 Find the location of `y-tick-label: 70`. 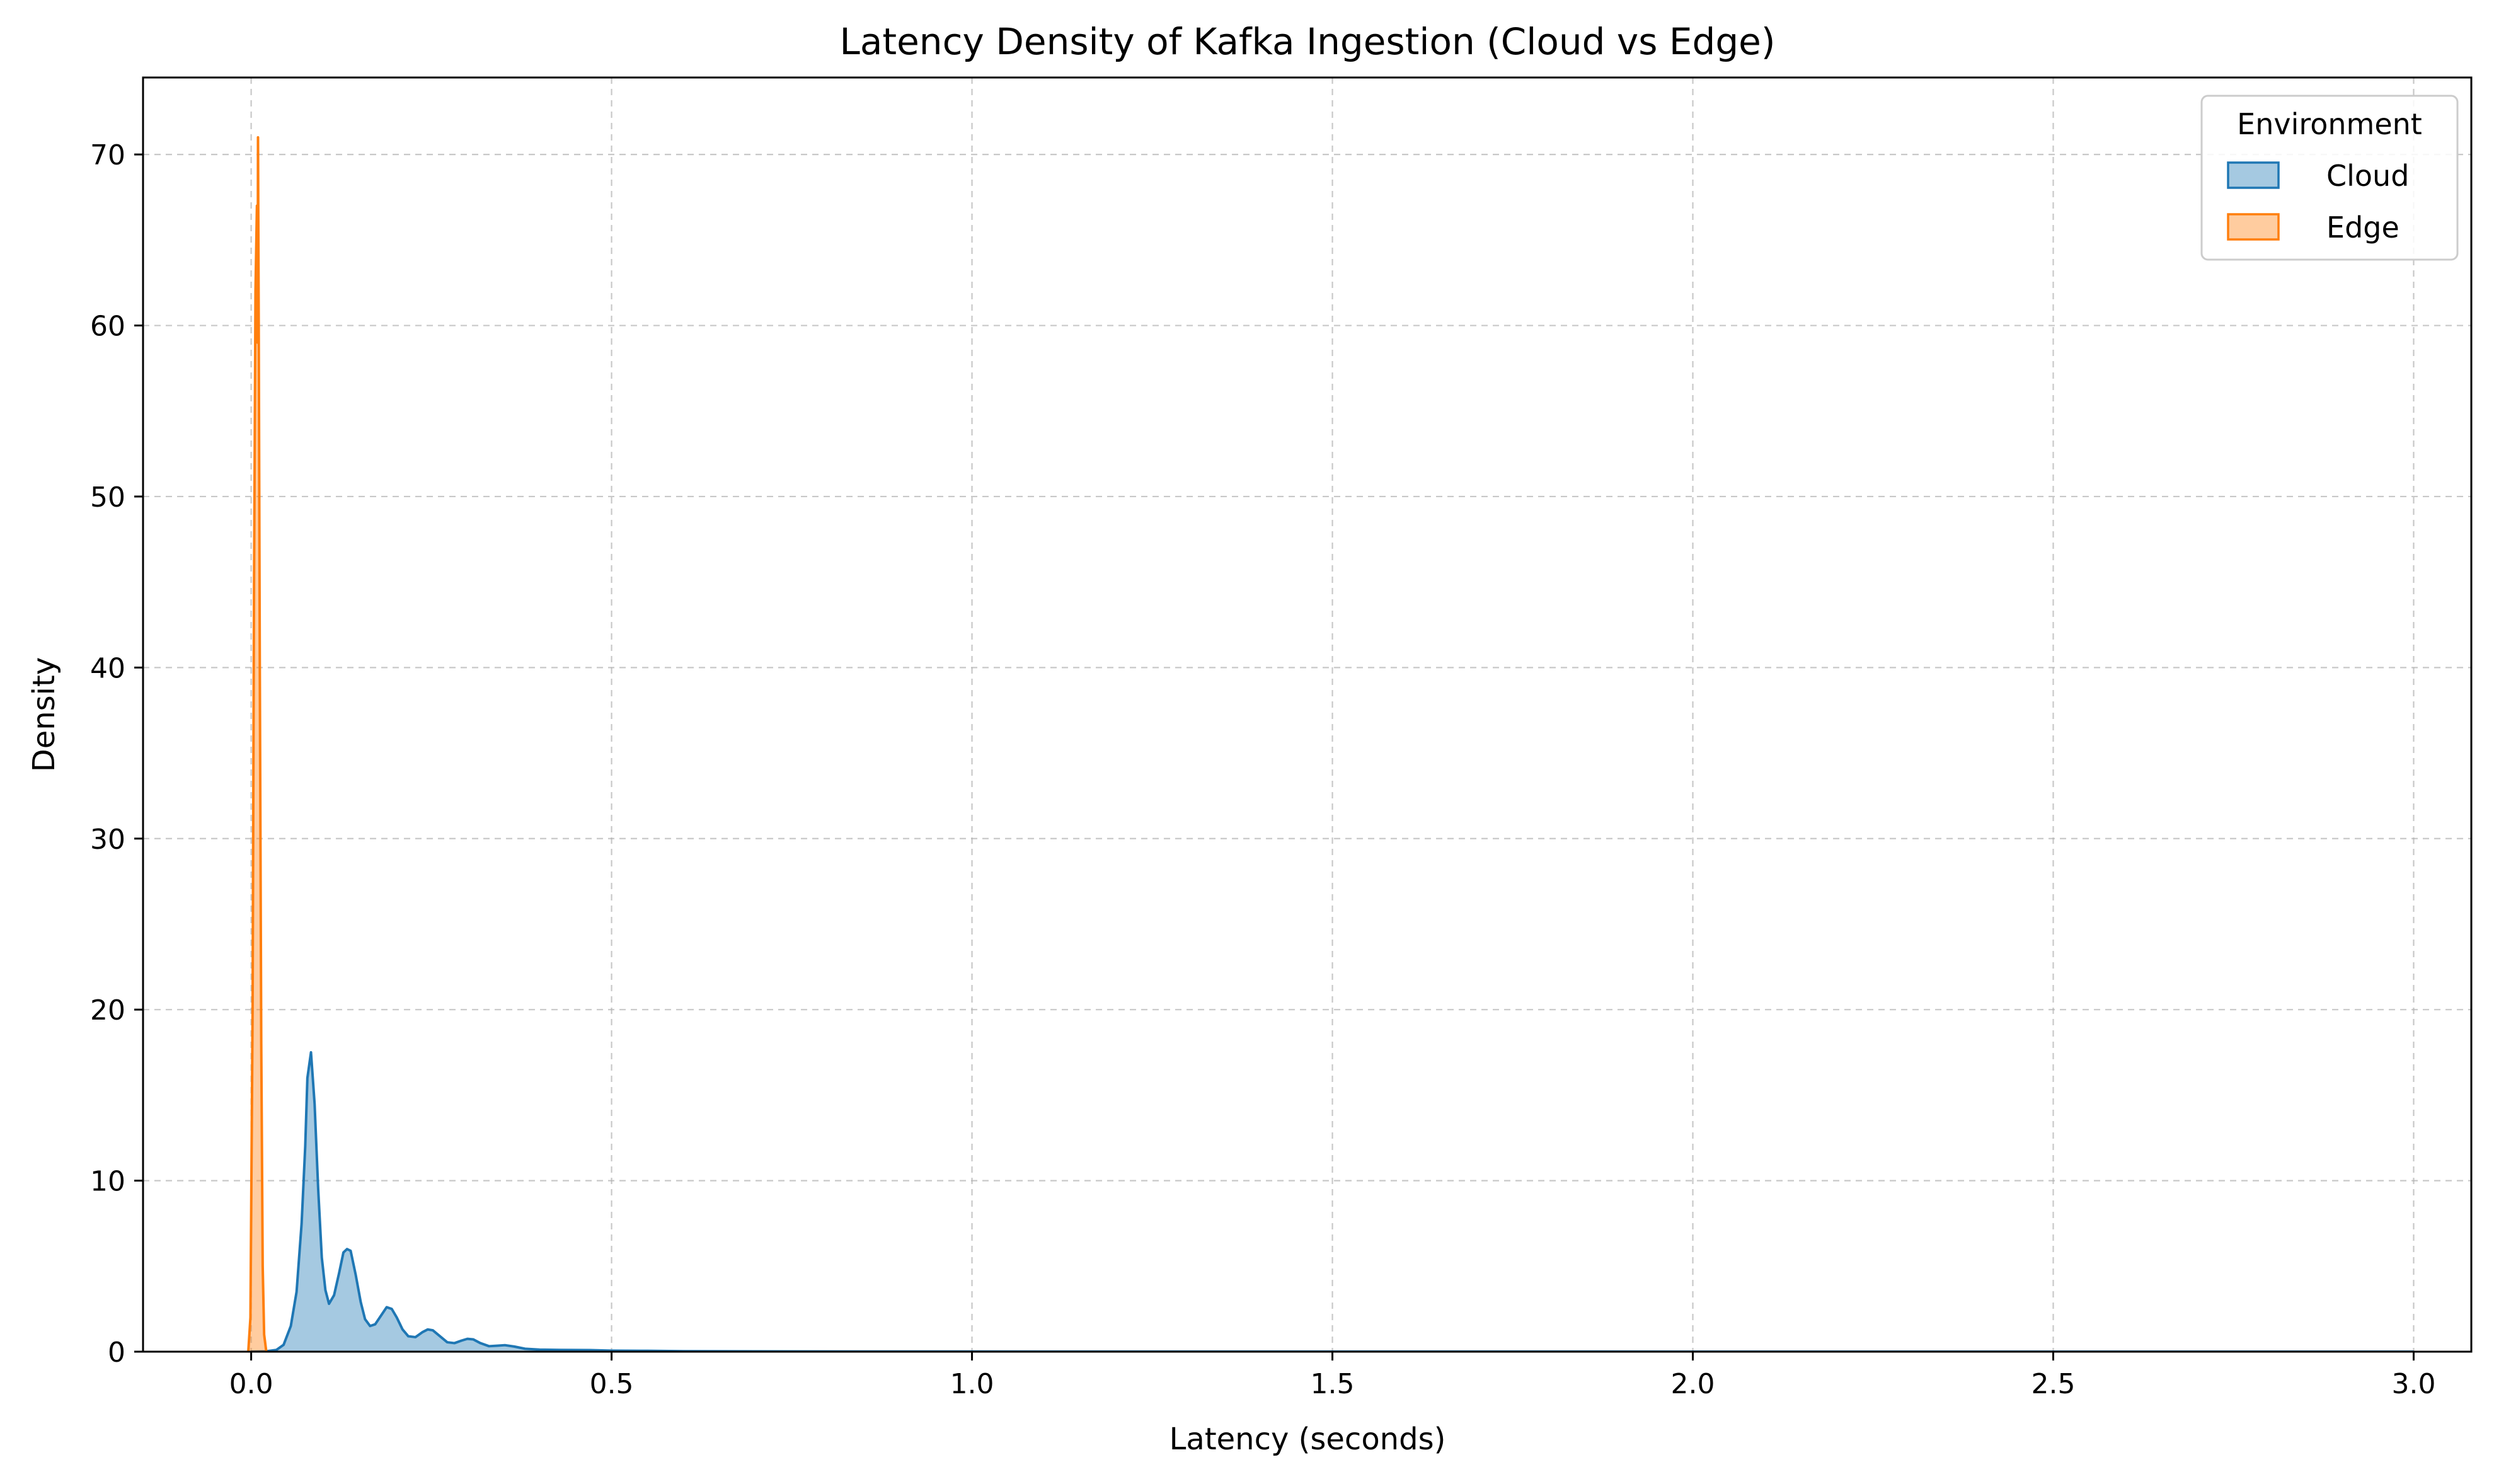

y-tick-label: 70 is located at coordinates (107, 155).